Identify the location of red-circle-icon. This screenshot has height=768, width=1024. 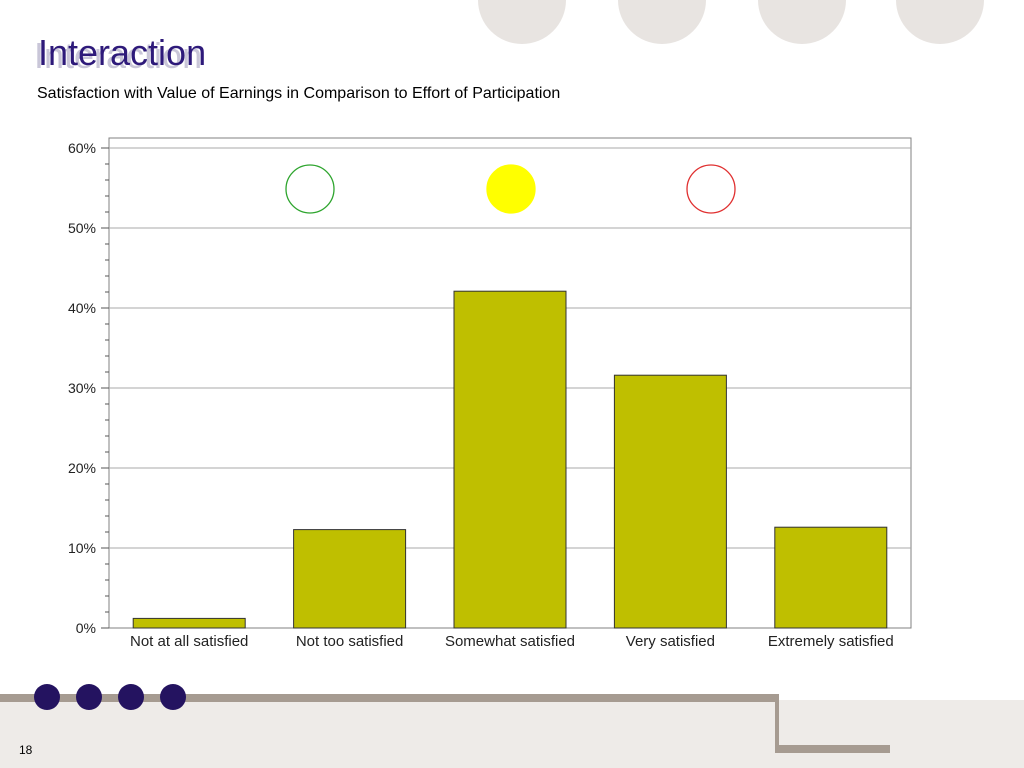
(711, 189).